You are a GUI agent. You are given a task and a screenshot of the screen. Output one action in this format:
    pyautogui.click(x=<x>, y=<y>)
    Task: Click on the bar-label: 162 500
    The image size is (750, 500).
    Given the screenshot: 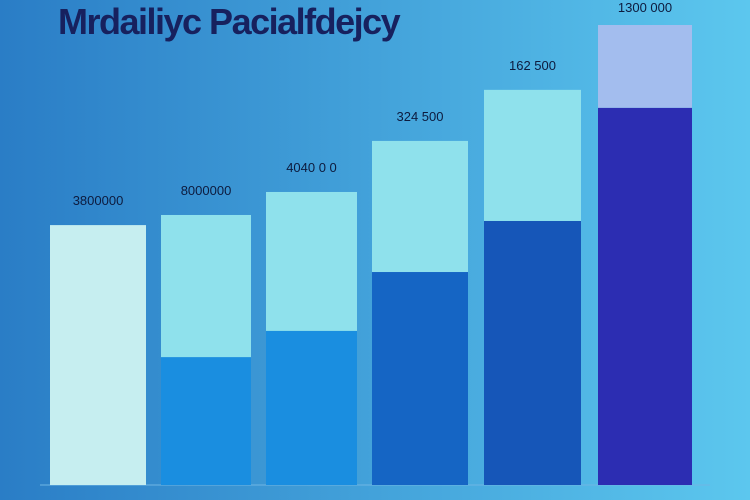 What is the action you would take?
    pyautogui.click(x=532, y=65)
    